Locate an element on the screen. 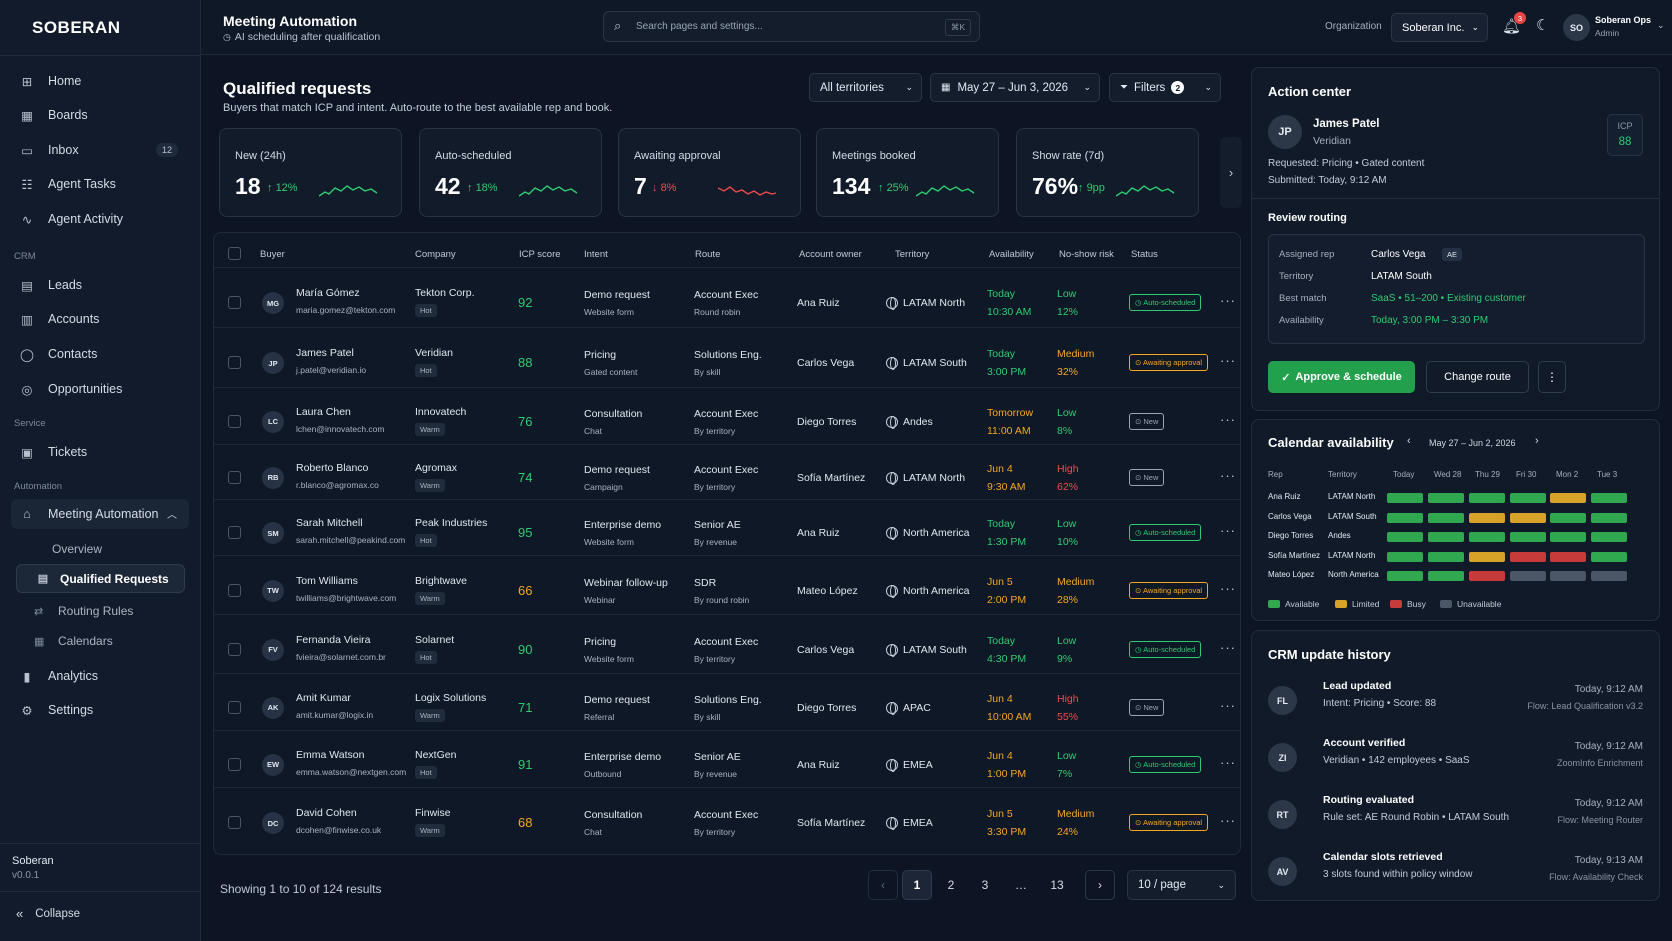 The height and width of the screenshot is (941, 1672). nav-boards: ▦ Boards is located at coordinates (101, 115).